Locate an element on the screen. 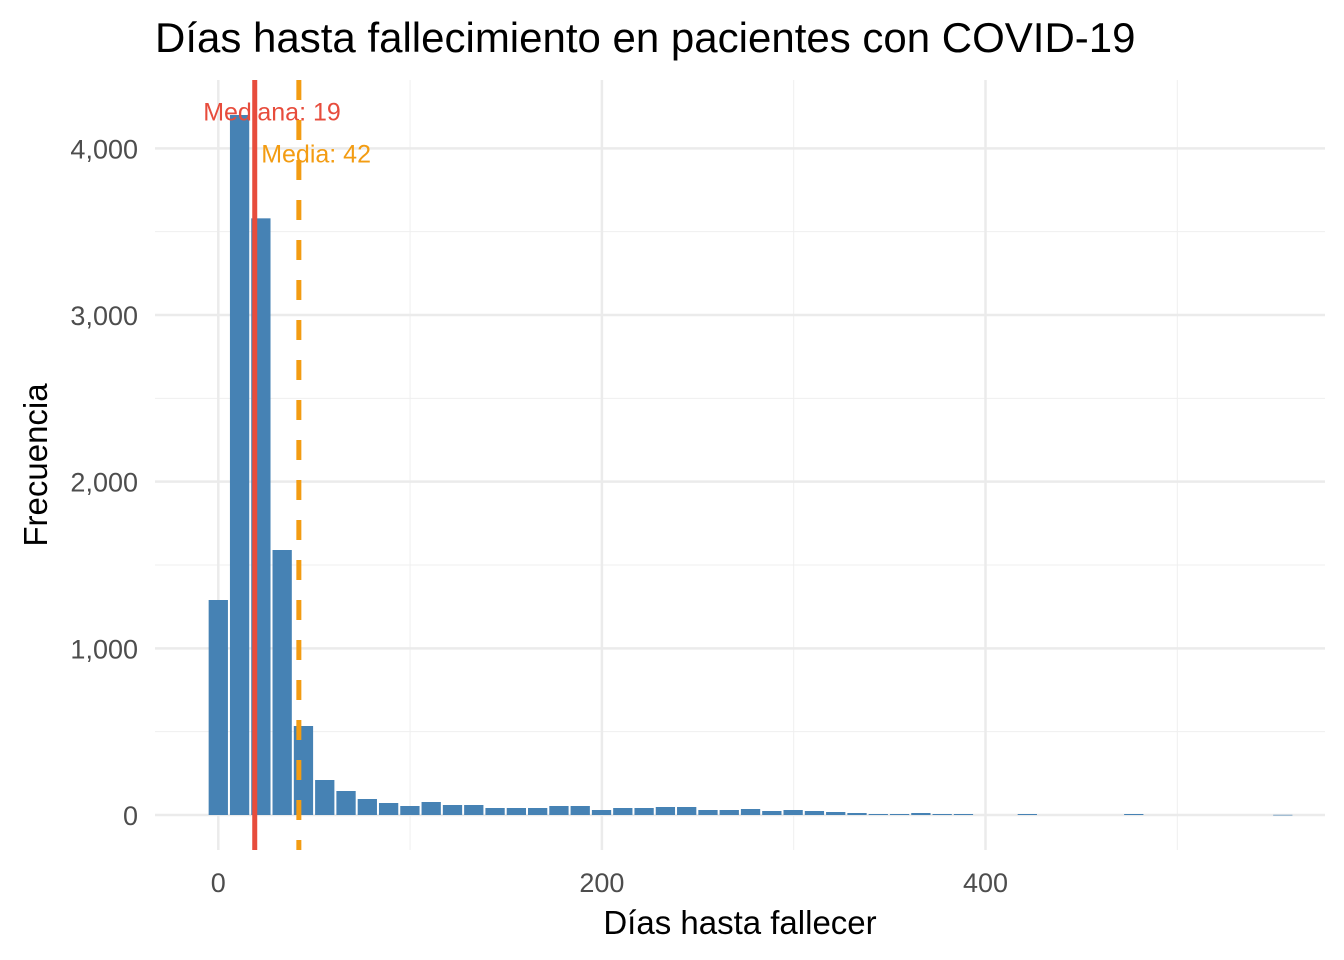 The width and height of the screenshot is (1344, 960). y-axis-title: Frecuencia is located at coordinates (35, 465).